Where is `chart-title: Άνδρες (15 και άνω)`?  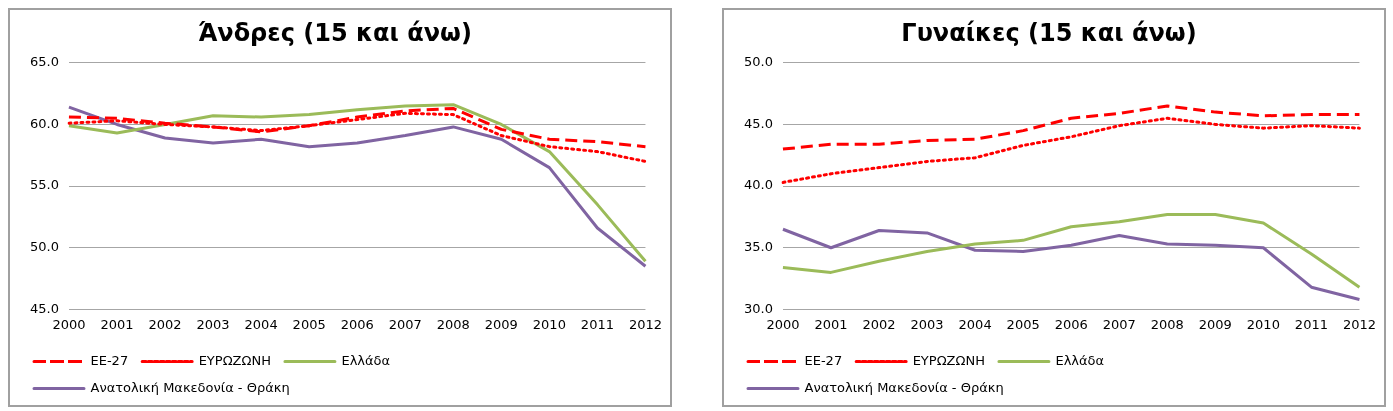
chart-title: Άνδρες (15 και άνω) is located at coordinates (335, 32).